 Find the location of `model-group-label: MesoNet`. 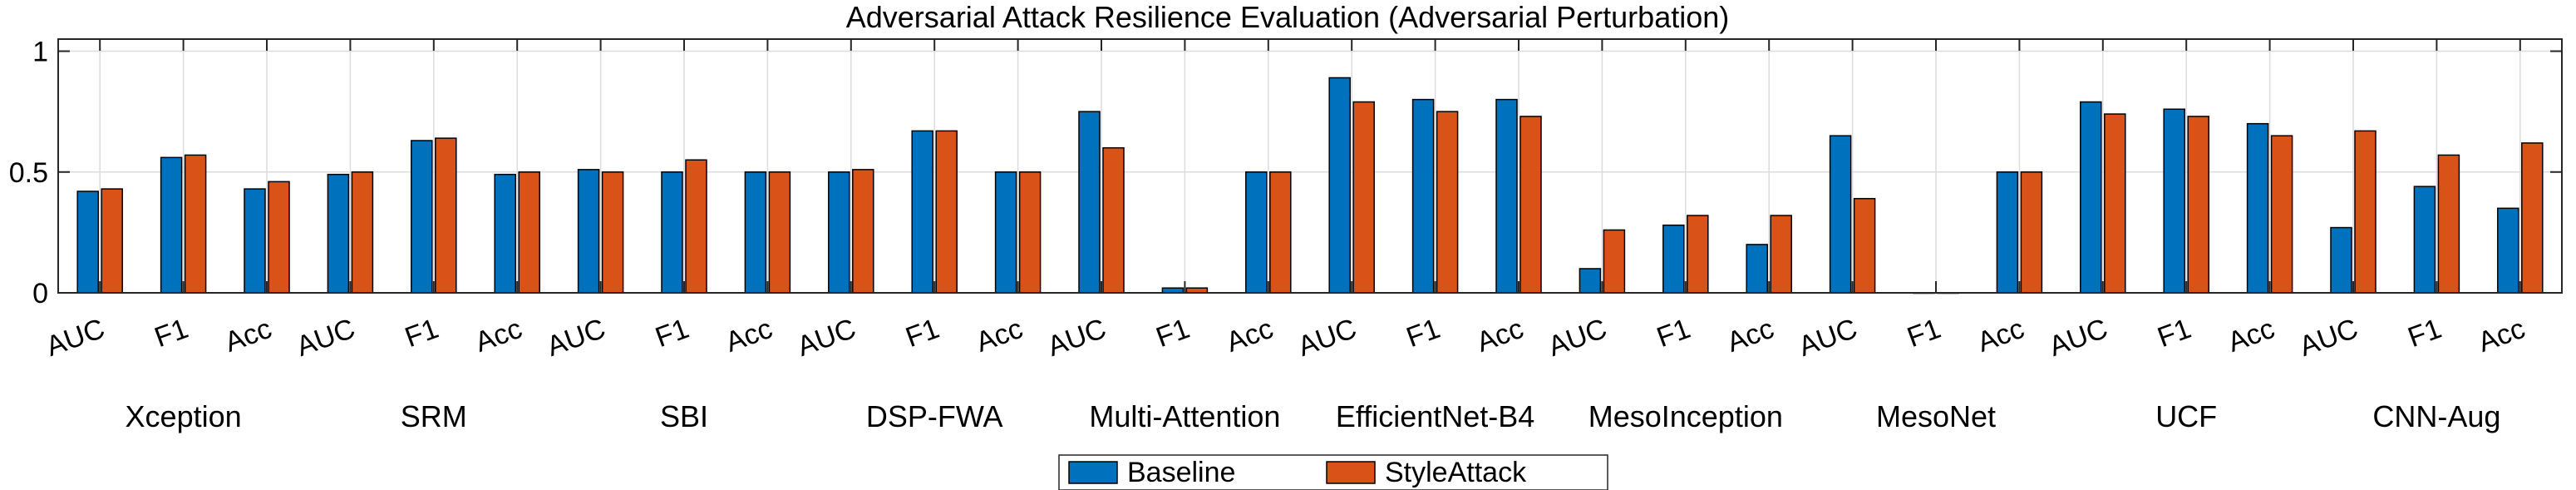

model-group-label: MesoNet is located at coordinates (1936, 416).